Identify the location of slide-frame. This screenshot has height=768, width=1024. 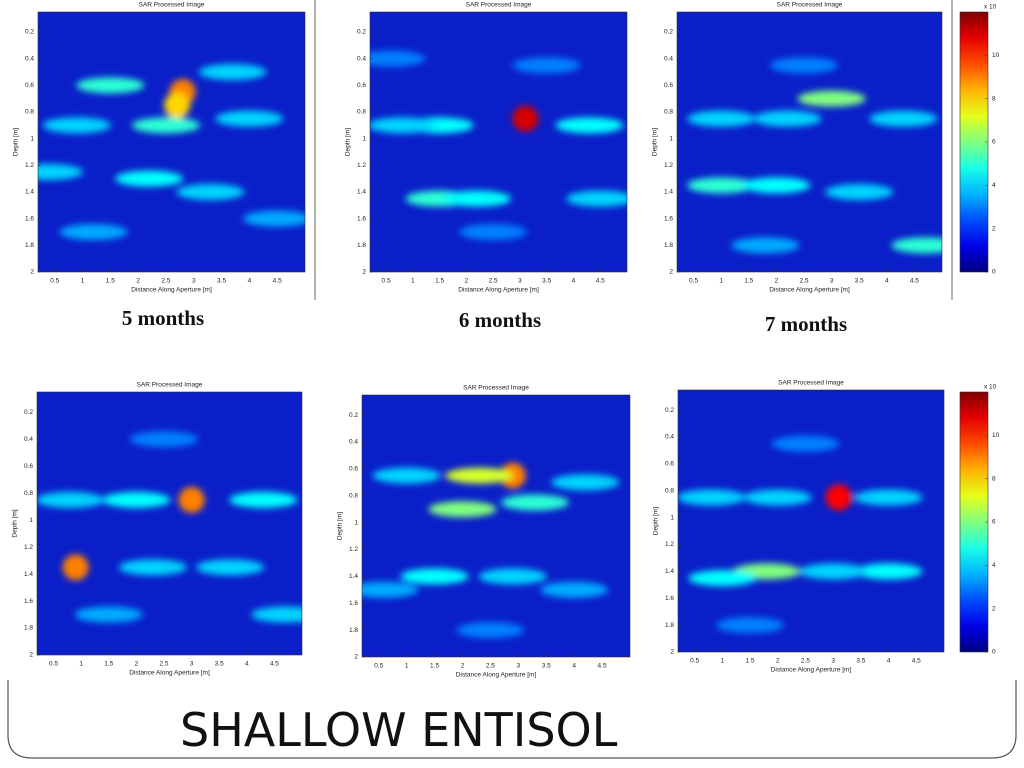
(512, 719).